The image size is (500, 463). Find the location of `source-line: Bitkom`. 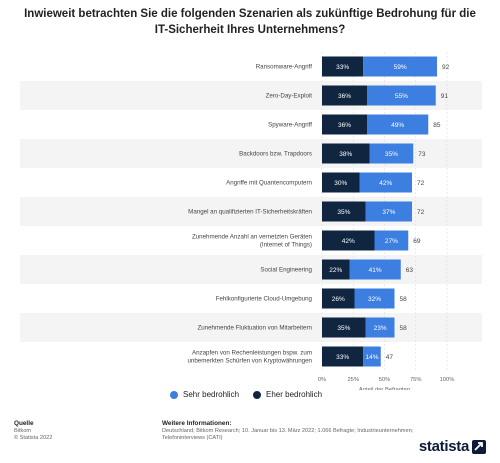

source-line: Bitkom is located at coordinates (23, 430).